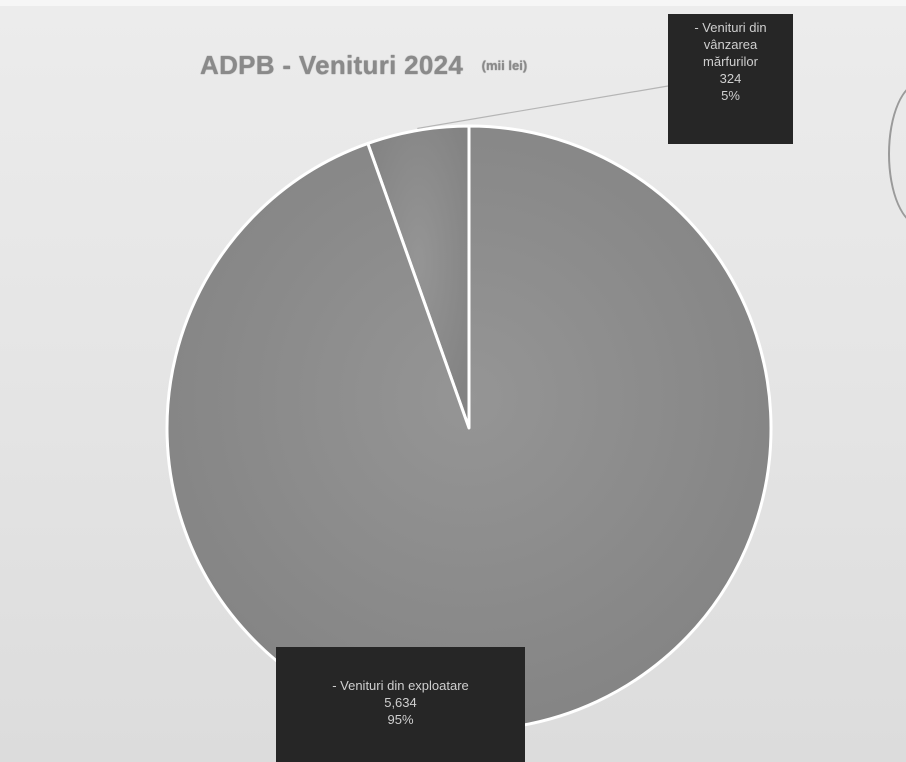  What do you see at coordinates (543, 107) in the screenshot?
I see `leader-line-goods-sales` at bounding box center [543, 107].